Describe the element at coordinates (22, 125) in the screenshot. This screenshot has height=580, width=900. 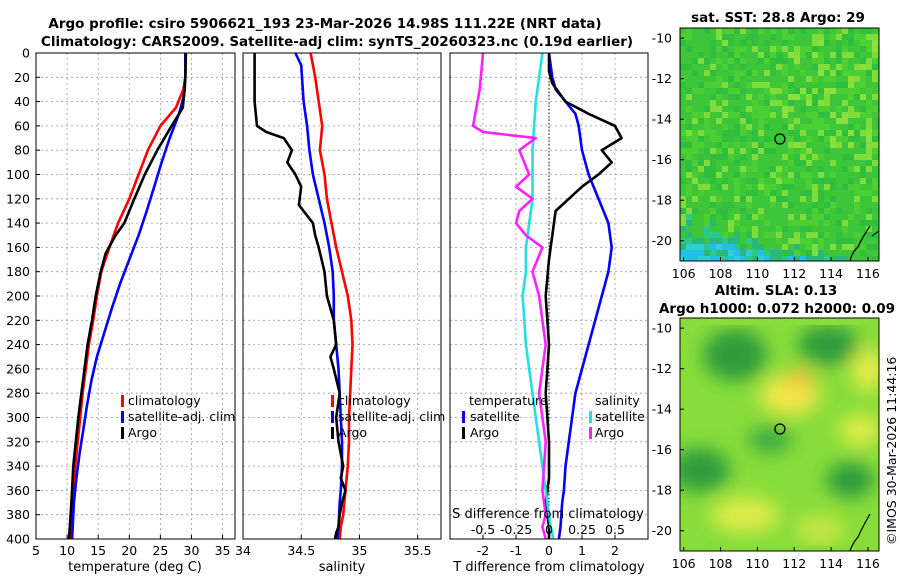
I see `y-tick-label: 60` at that location.